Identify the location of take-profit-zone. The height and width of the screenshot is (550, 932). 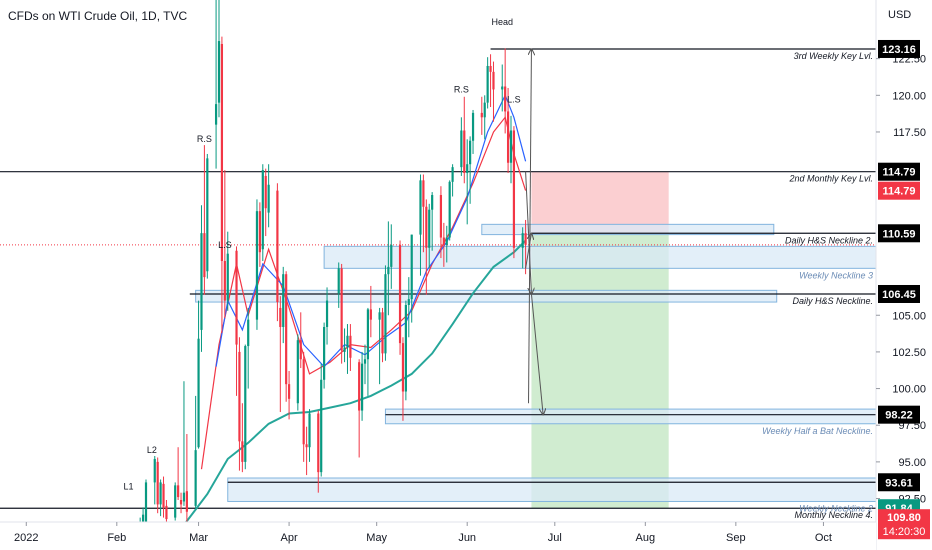
(600, 371).